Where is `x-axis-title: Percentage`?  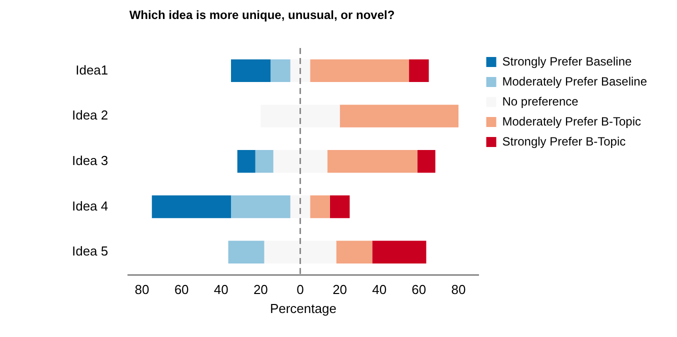
x-axis-title: Percentage is located at coordinates (303, 308).